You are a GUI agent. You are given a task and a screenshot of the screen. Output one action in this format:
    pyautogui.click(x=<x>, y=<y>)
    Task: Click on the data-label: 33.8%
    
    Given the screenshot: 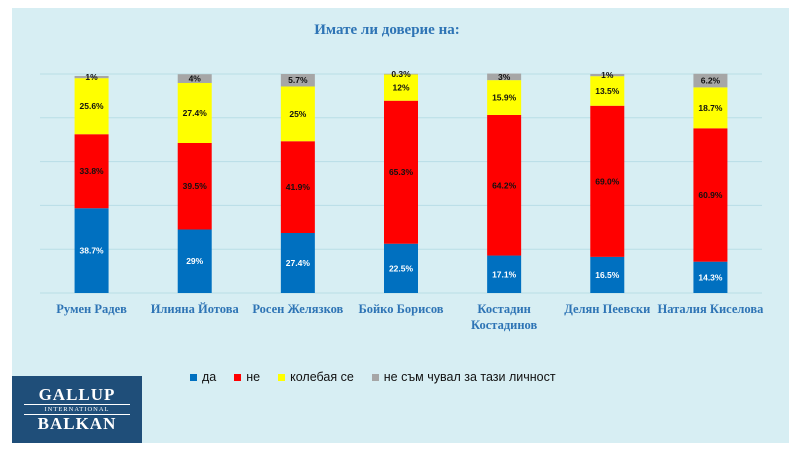 What is the action you would take?
    pyautogui.click(x=92, y=171)
    